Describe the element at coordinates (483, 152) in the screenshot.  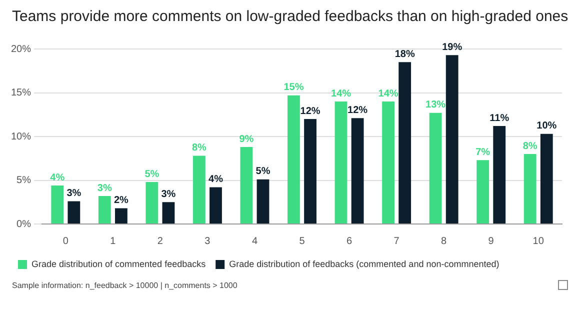
I see `data-label: 7%` at that location.